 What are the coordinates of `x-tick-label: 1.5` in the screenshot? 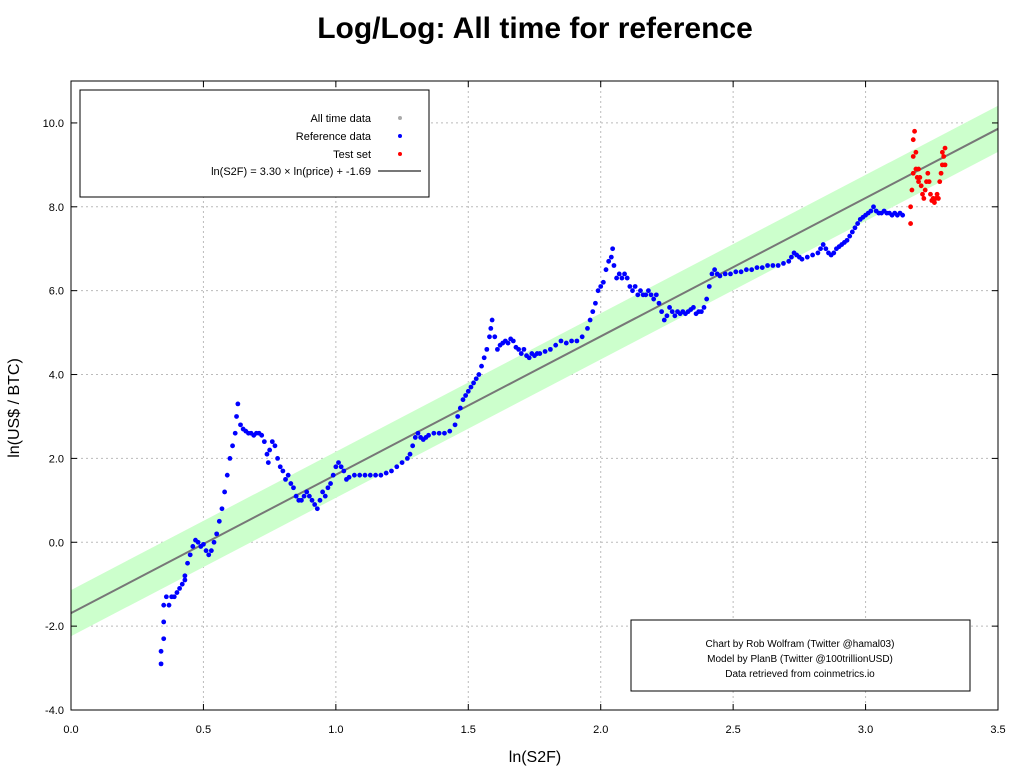 It's located at (468, 730).